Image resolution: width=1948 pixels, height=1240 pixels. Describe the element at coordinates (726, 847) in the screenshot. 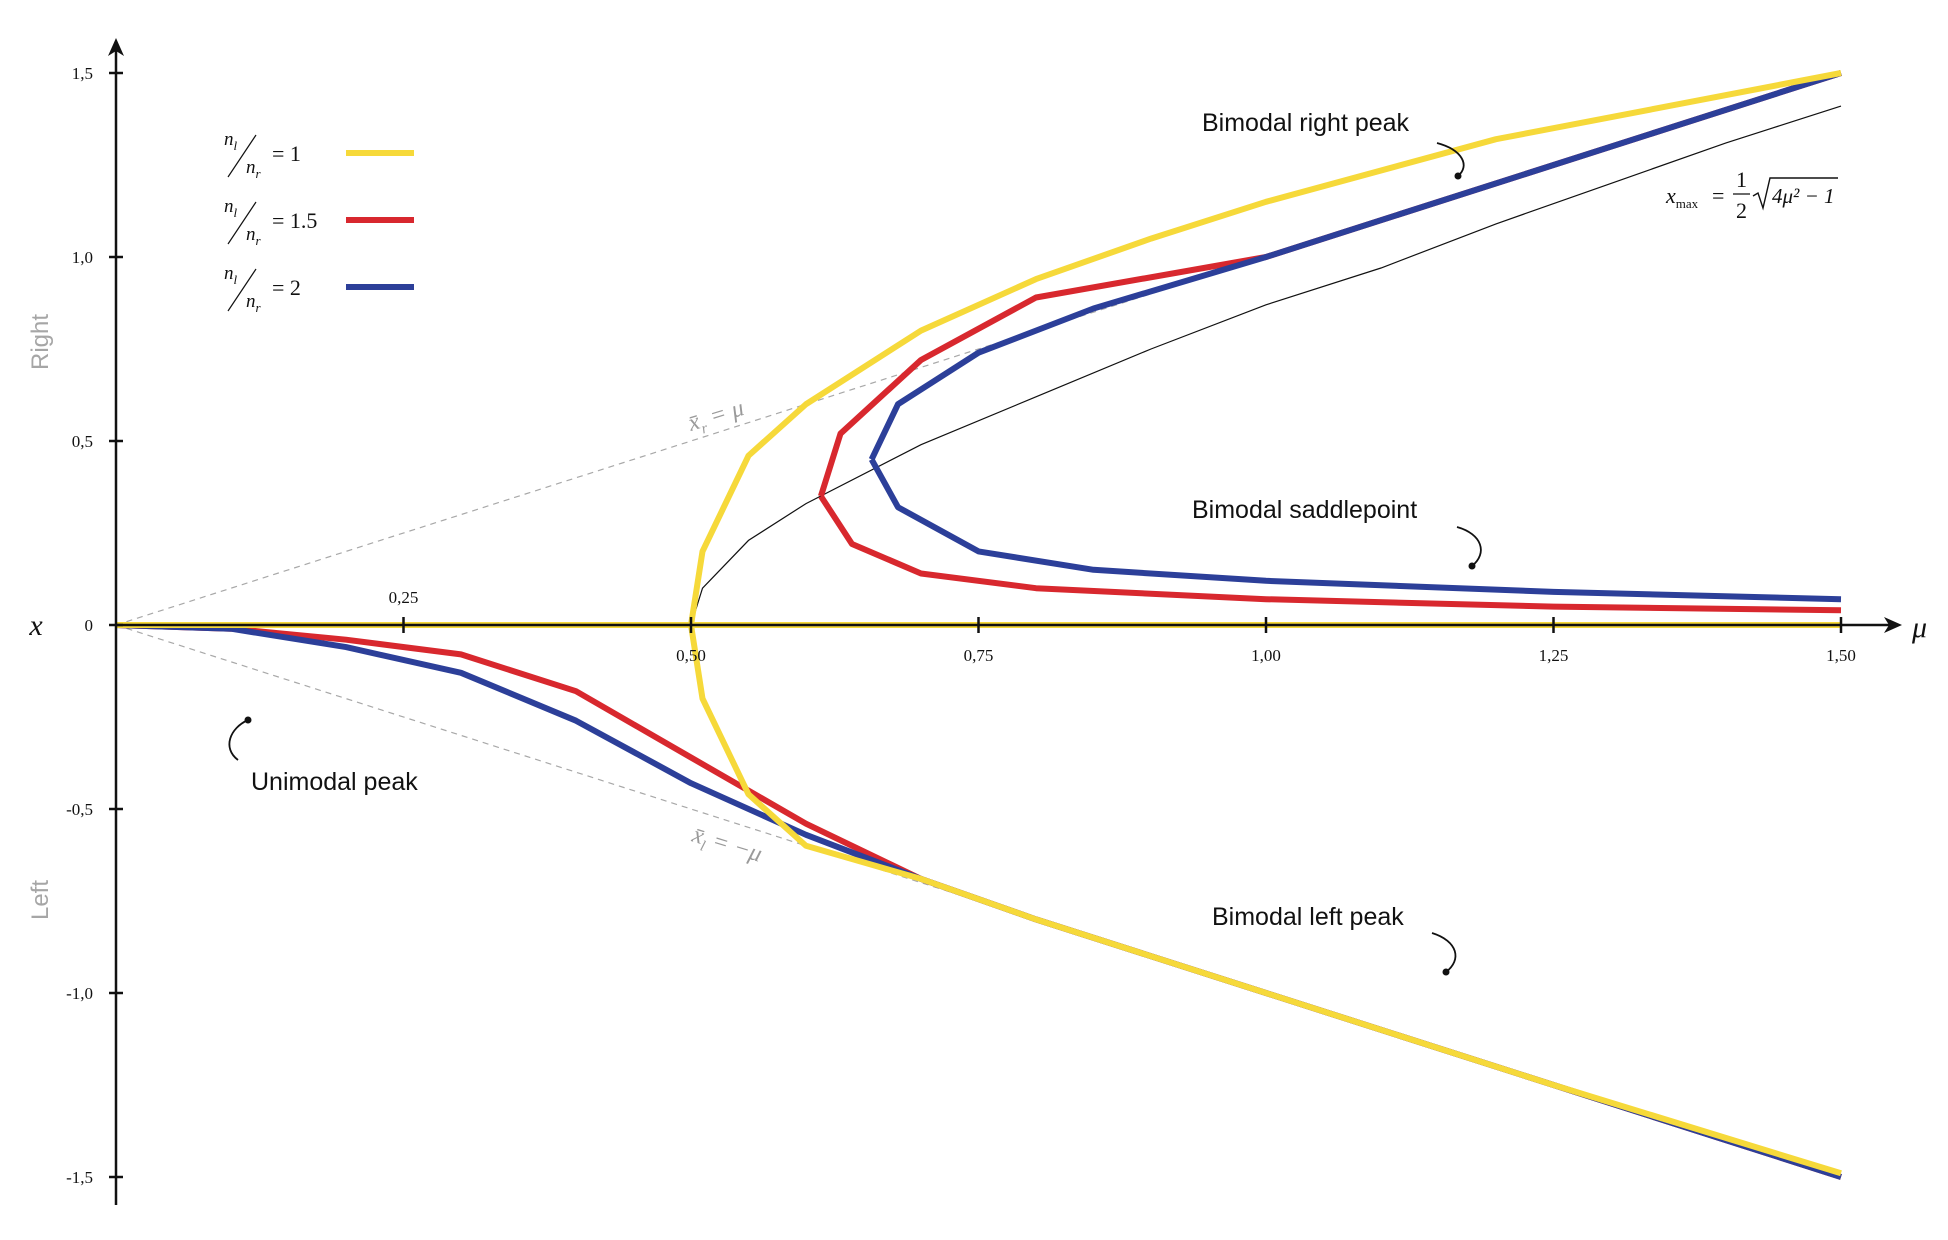

I see `reference-label-left: x̄l = −μ` at that location.